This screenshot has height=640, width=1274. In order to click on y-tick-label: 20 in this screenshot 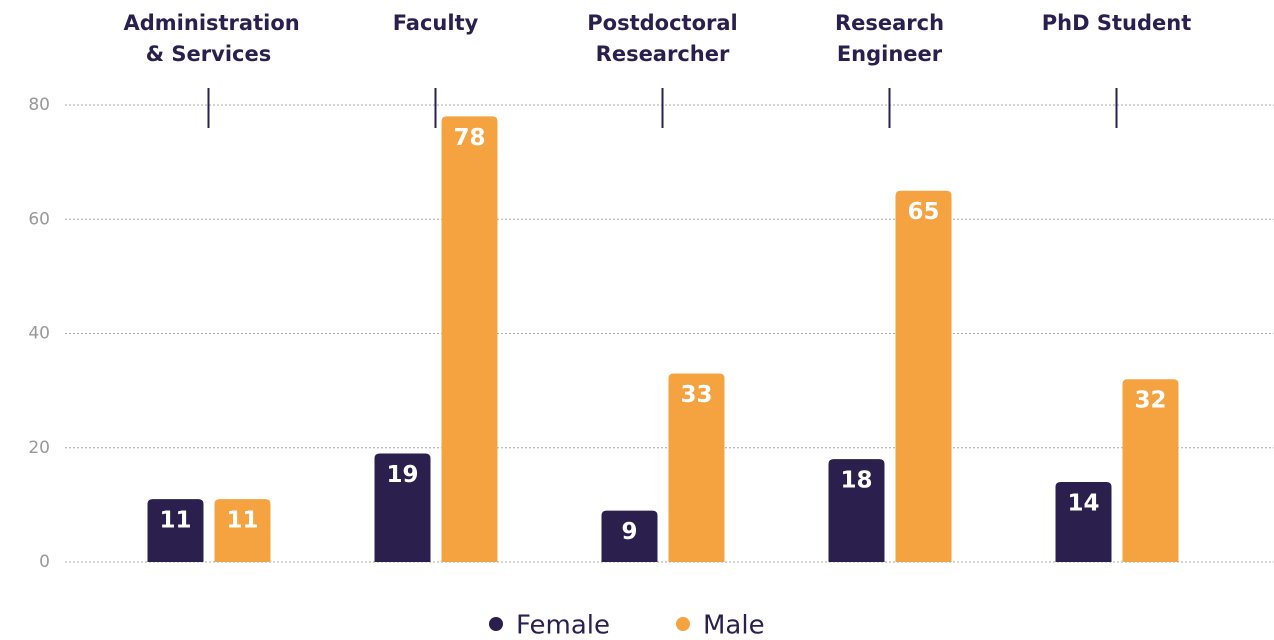, I will do `click(39, 448)`.